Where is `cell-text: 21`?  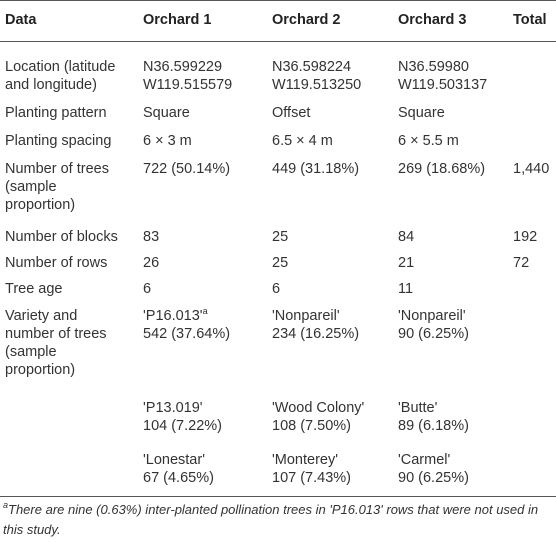
cell-text: 21 is located at coordinates (406, 263).